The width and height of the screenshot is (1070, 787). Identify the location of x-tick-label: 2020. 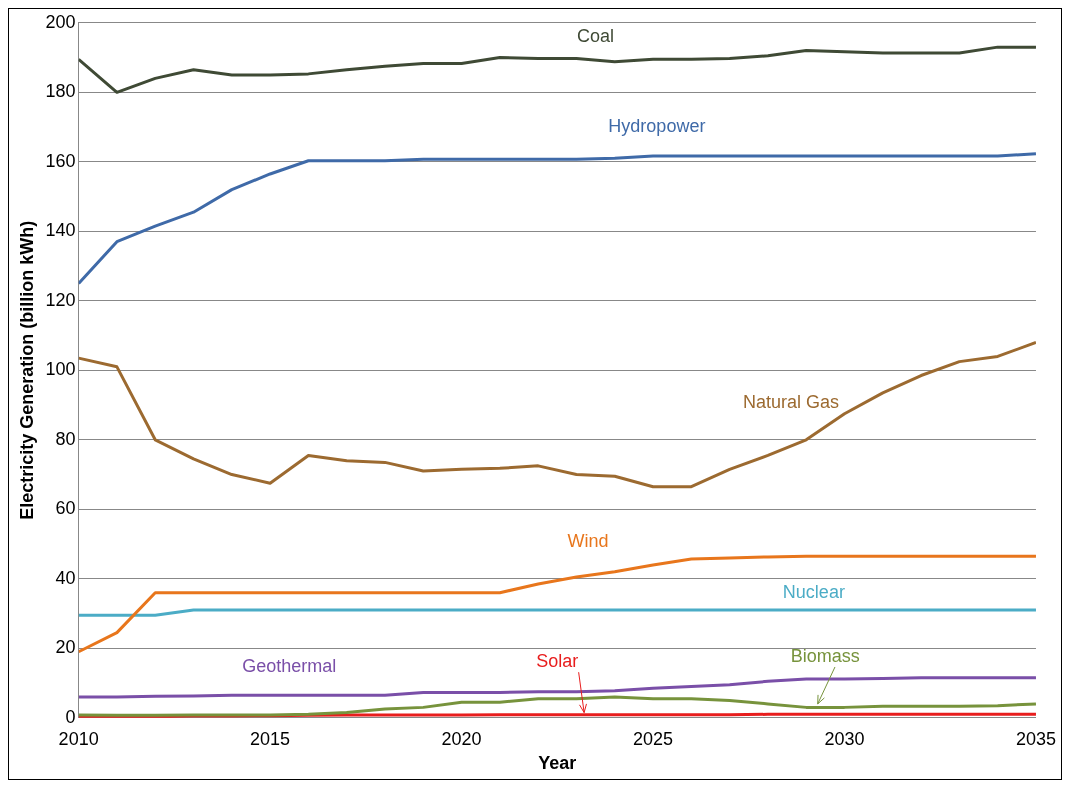
(461, 738).